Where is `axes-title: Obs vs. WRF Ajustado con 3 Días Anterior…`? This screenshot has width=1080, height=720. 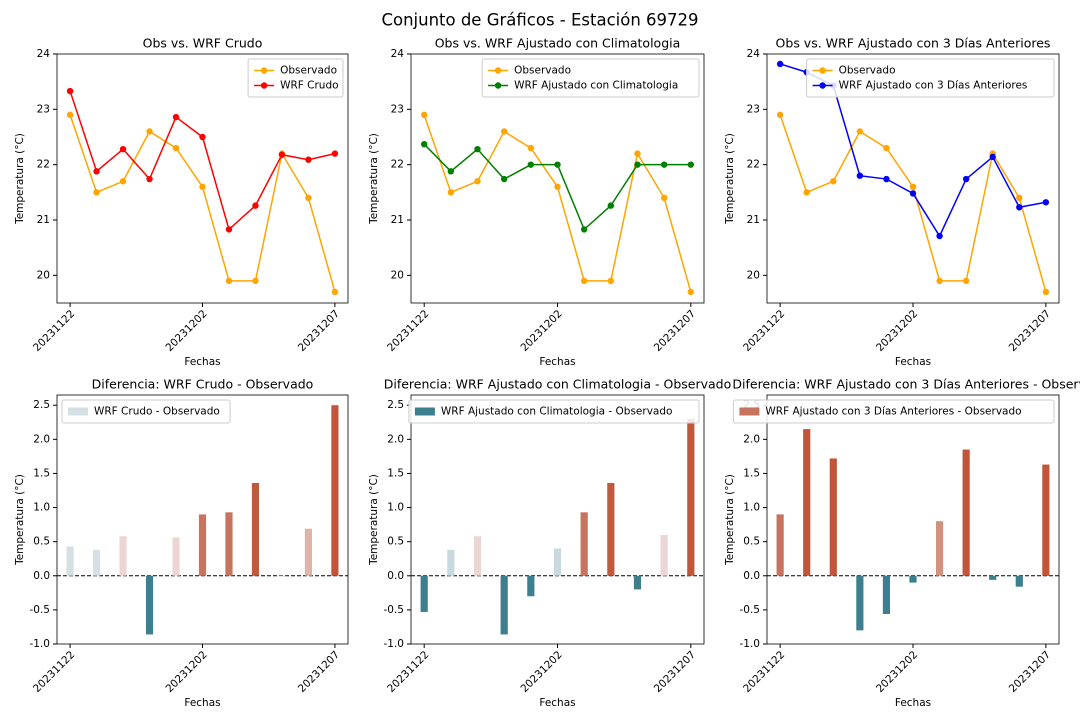 axes-title: Obs vs. WRF Ajustado con 3 Días Anterior… is located at coordinates (913, 43).